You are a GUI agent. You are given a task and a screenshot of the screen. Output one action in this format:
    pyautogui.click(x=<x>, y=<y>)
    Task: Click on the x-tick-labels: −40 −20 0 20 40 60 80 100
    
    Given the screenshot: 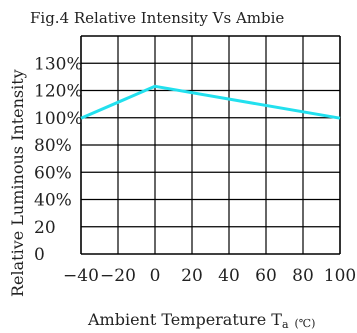 What is the action you would take?
    pyautogui.click(x=209, y=276)
    